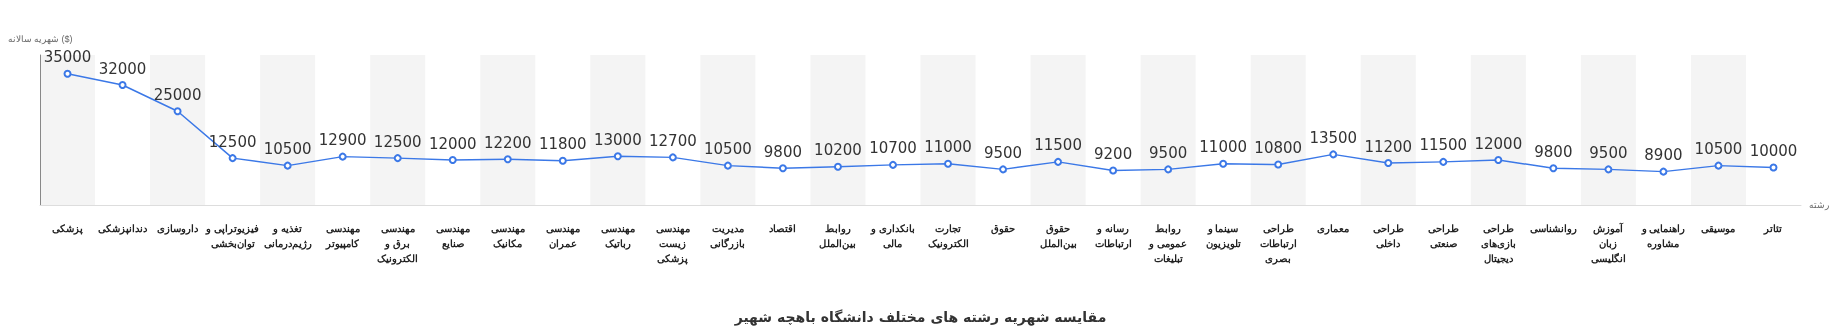 The image size is (1841, 335). I want to click on data-label: 11800, so click(562, 144).